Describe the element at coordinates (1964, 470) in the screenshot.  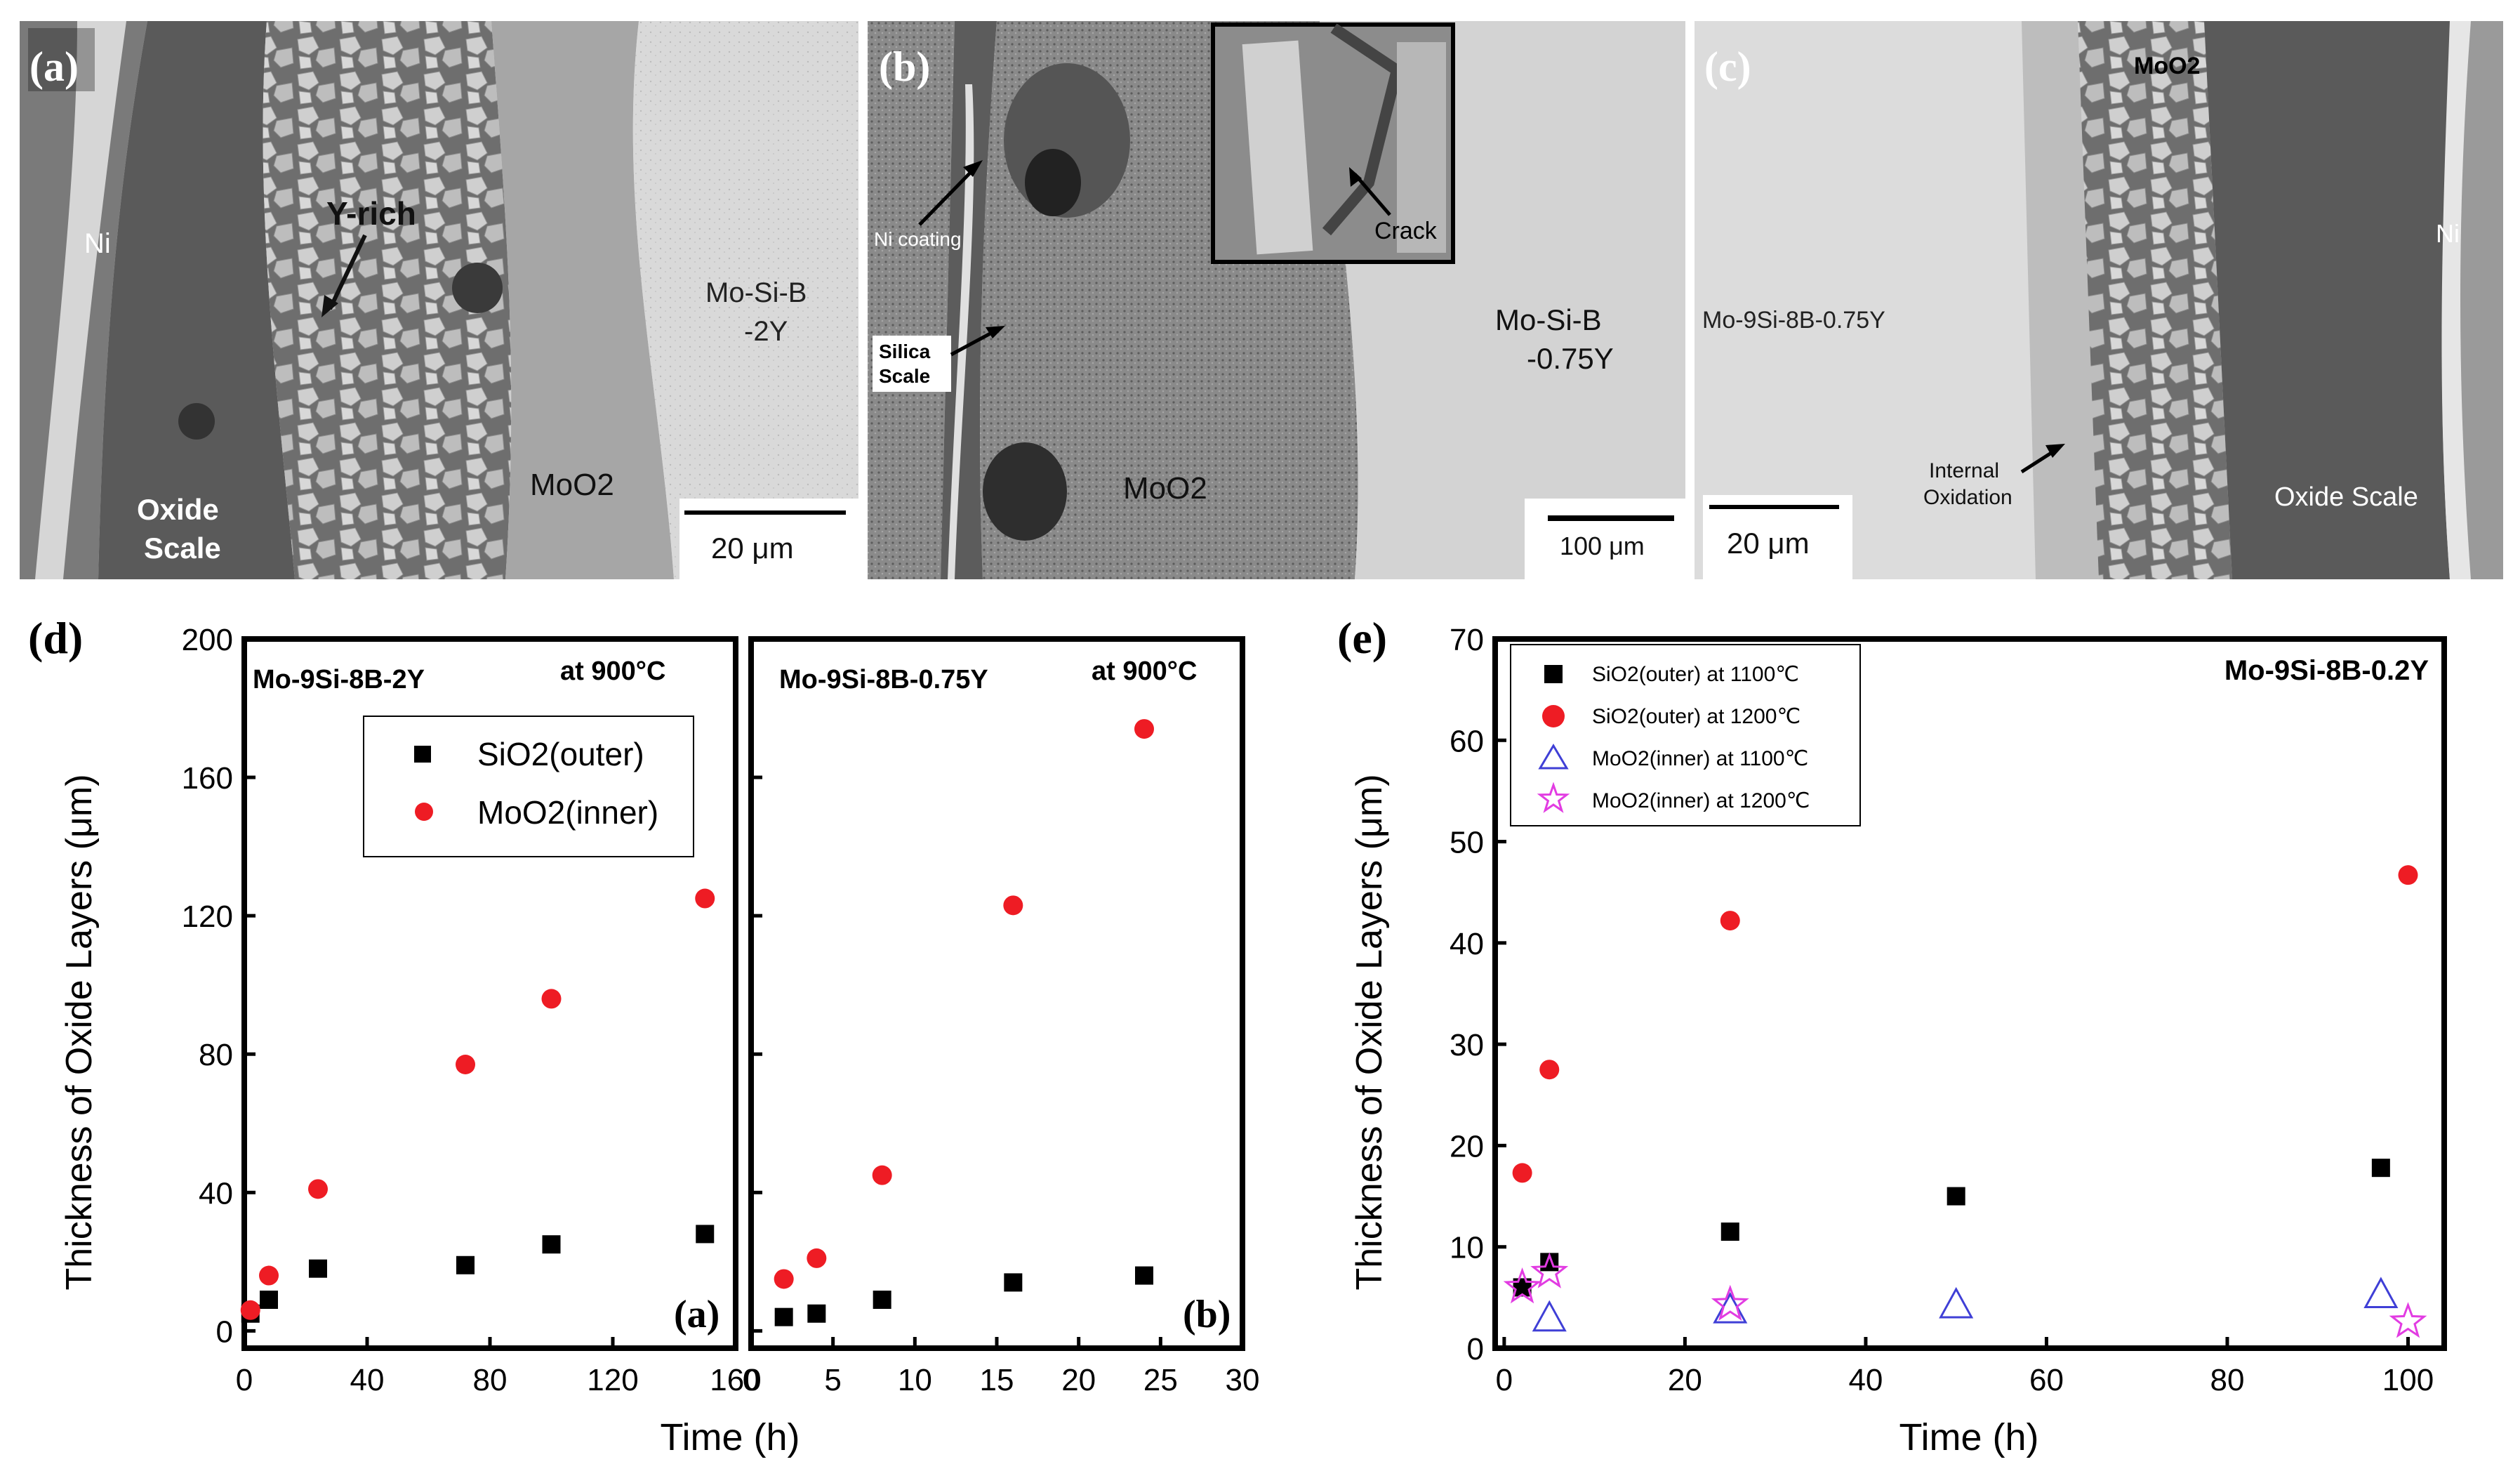
I see `sem-c-internal: Internal` at that location.